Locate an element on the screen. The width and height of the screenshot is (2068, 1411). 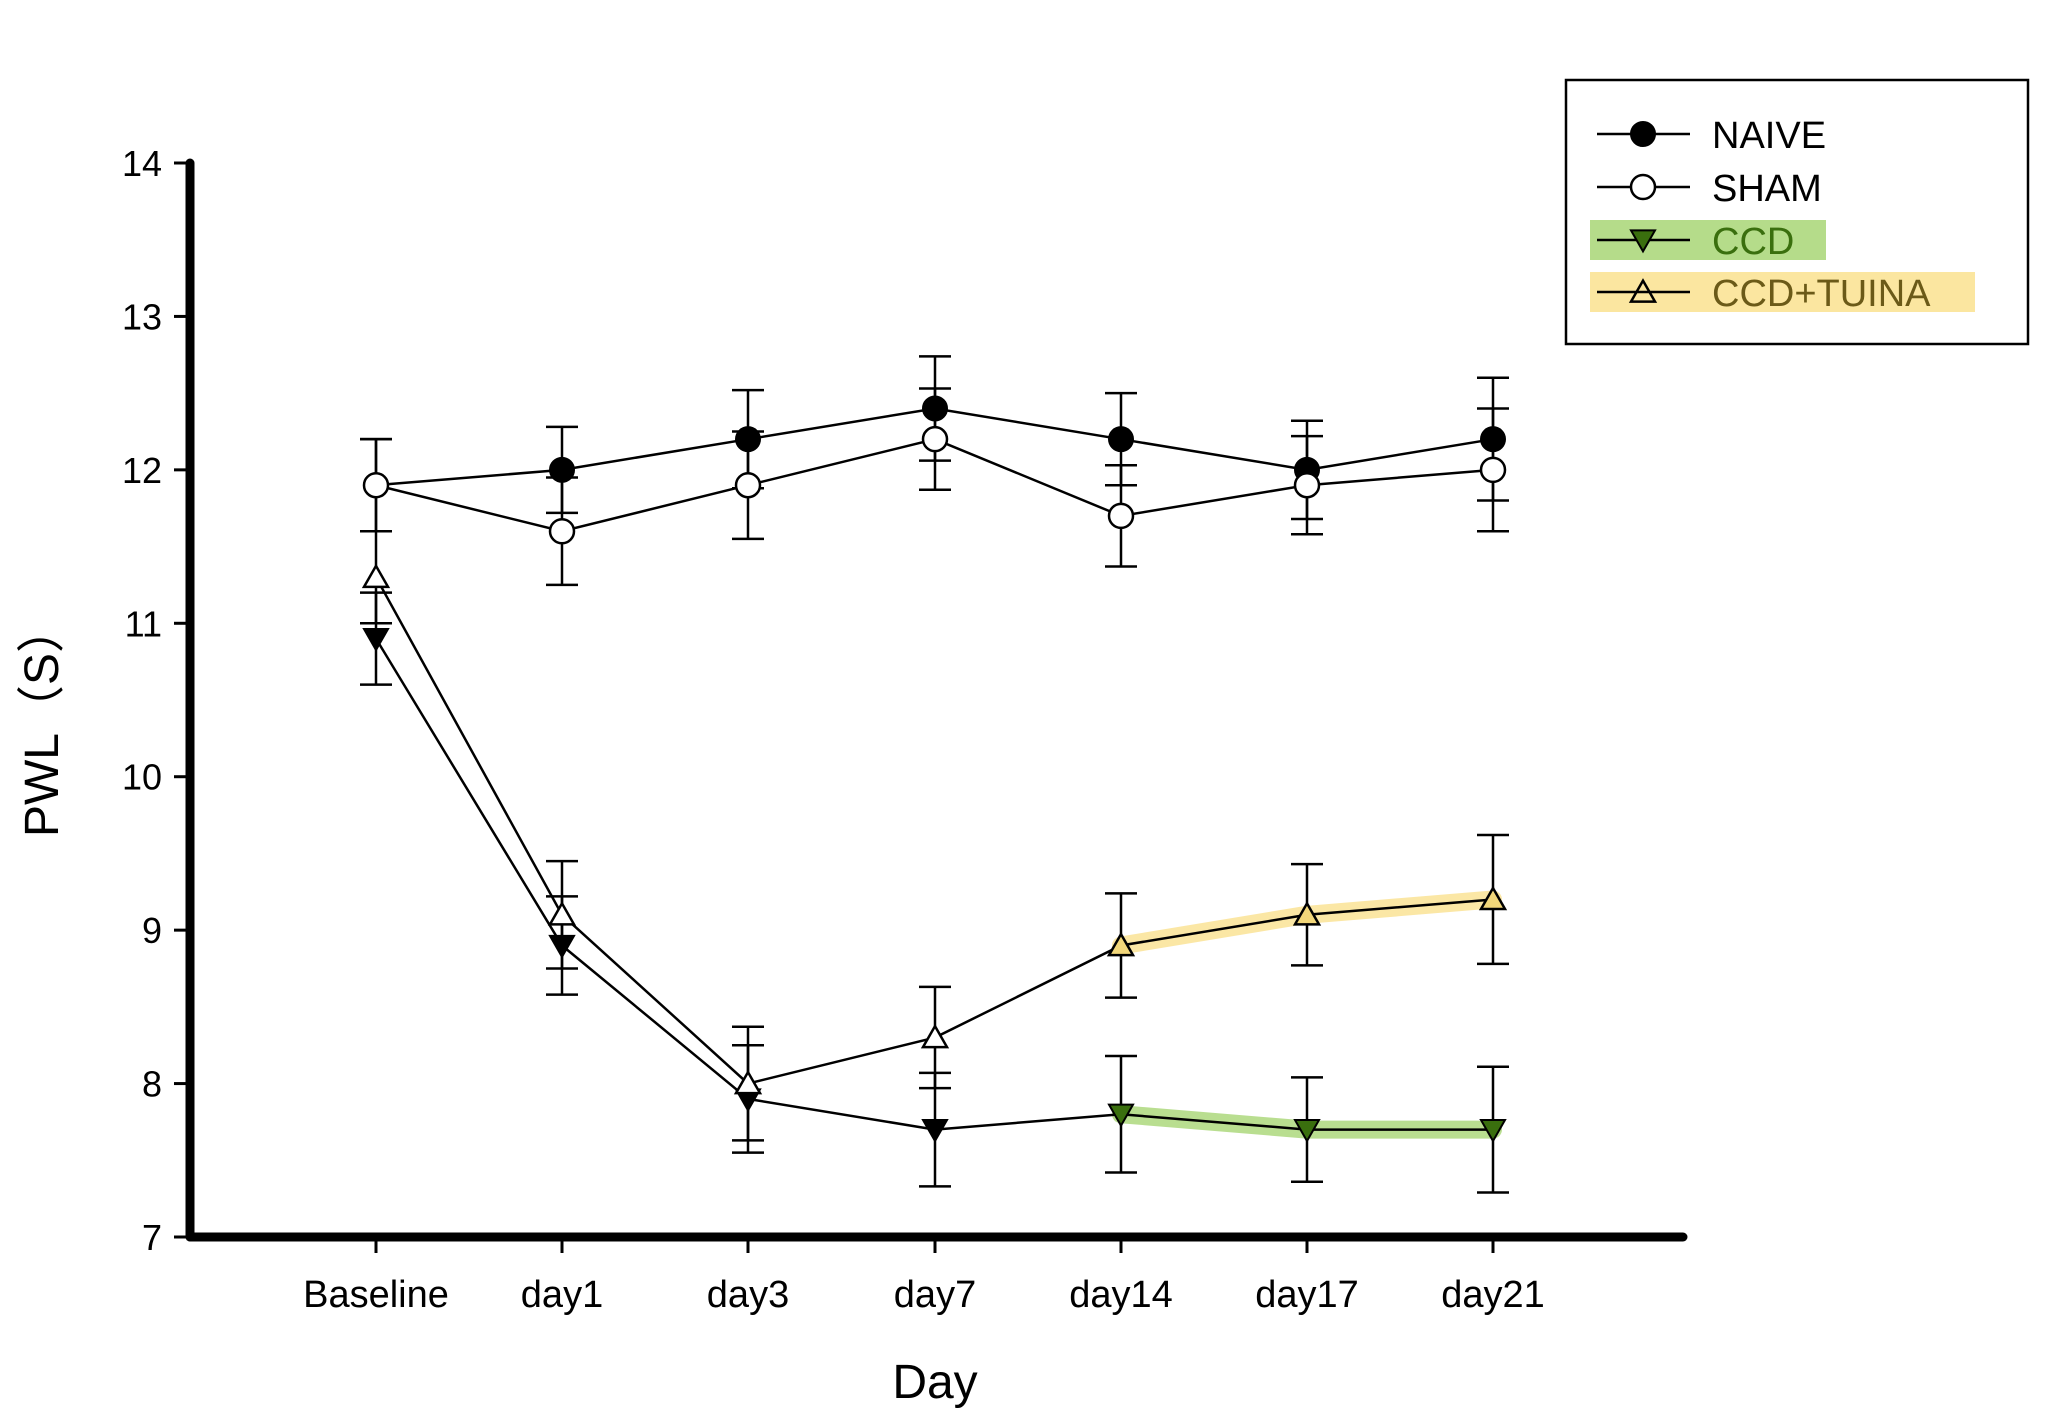
y-tick-label-11: 11 is located at coordinates (143, 623).